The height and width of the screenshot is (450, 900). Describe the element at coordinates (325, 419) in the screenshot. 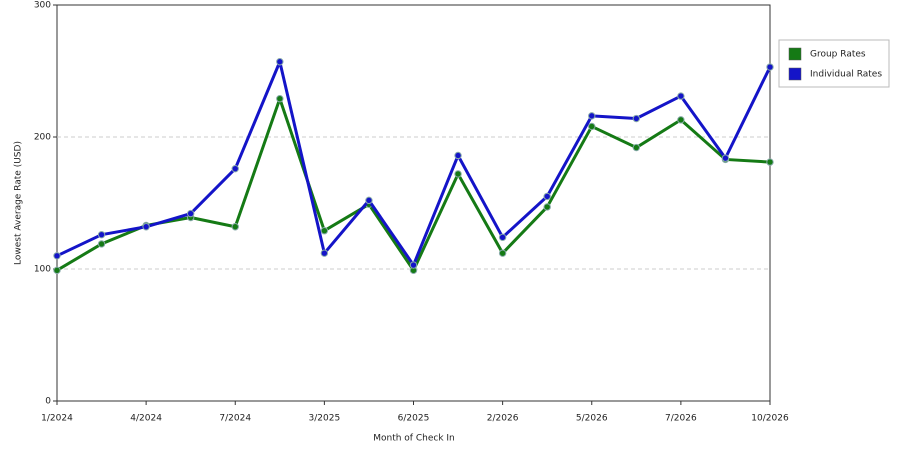

I see `x-tick-label: 3/2025` at that location.